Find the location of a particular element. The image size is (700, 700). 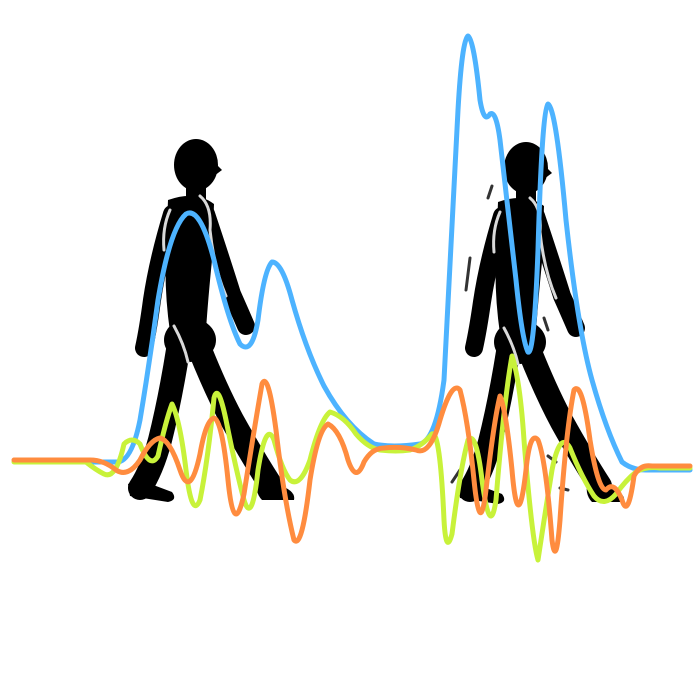

walker-right-head is located at coordinates (526, 168).